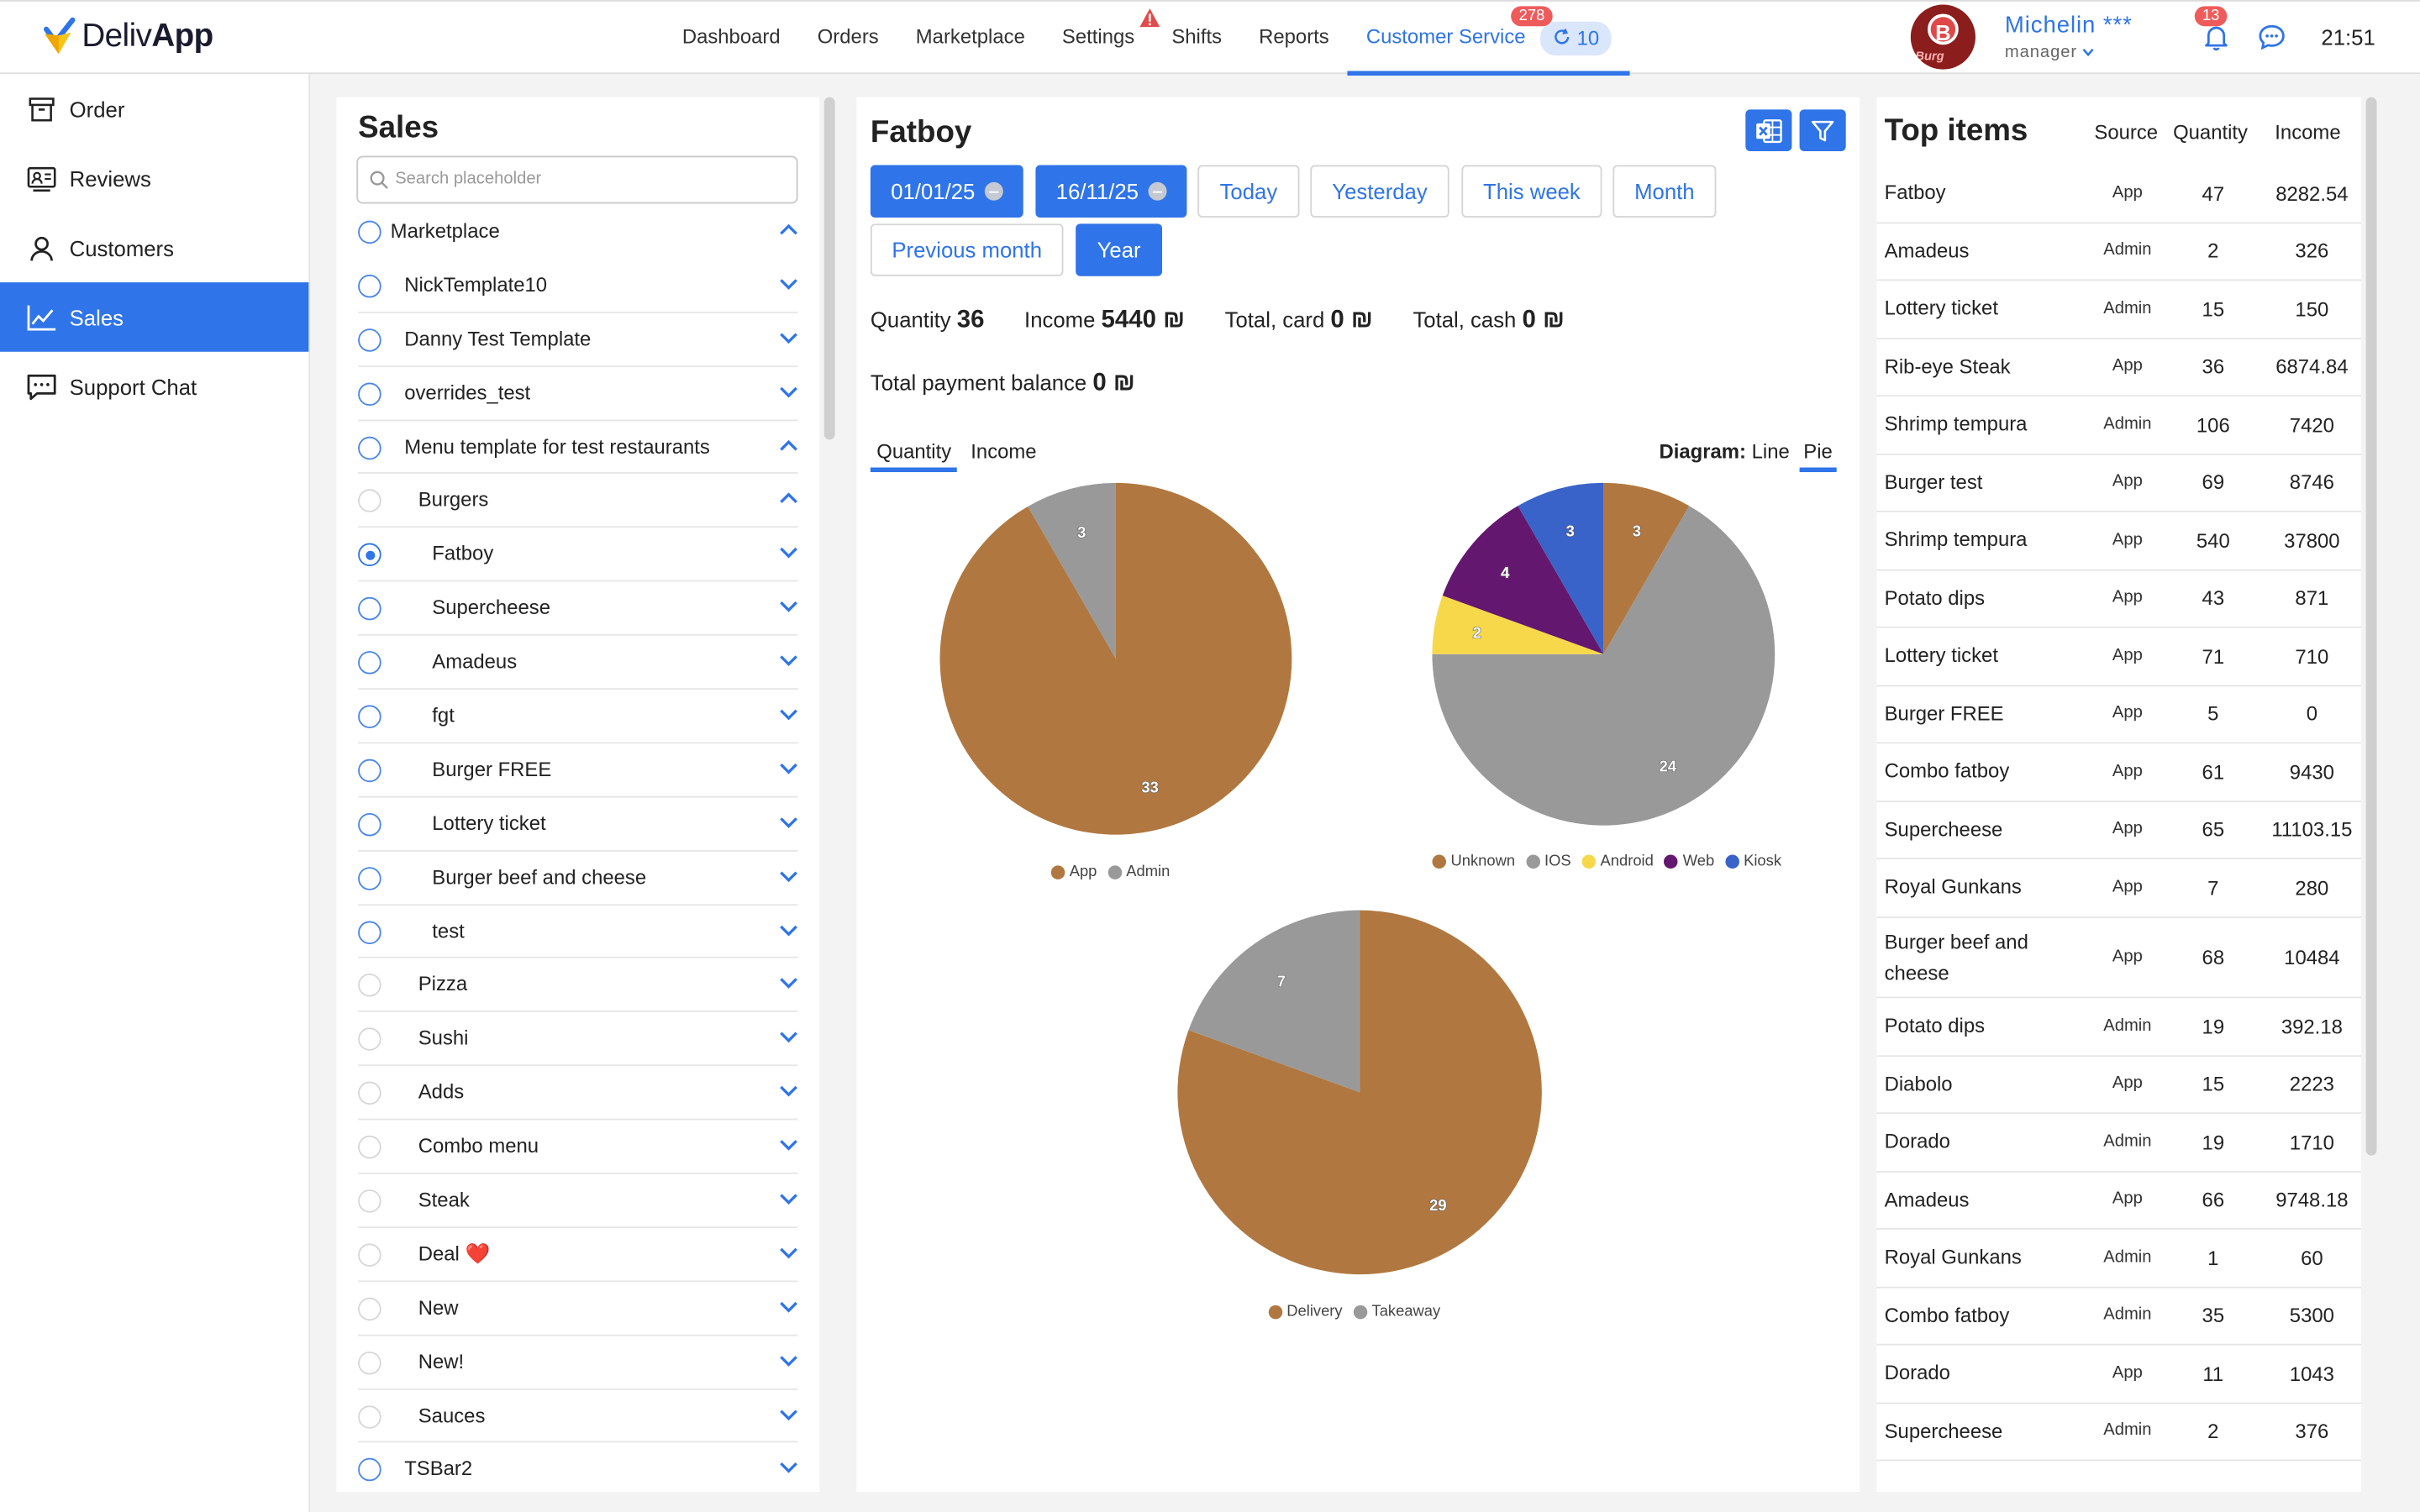 This screenshot has width=2420, height=1512. I want to click on table-row: Shrimp tempura App 540 37800, so click(2119, 541).